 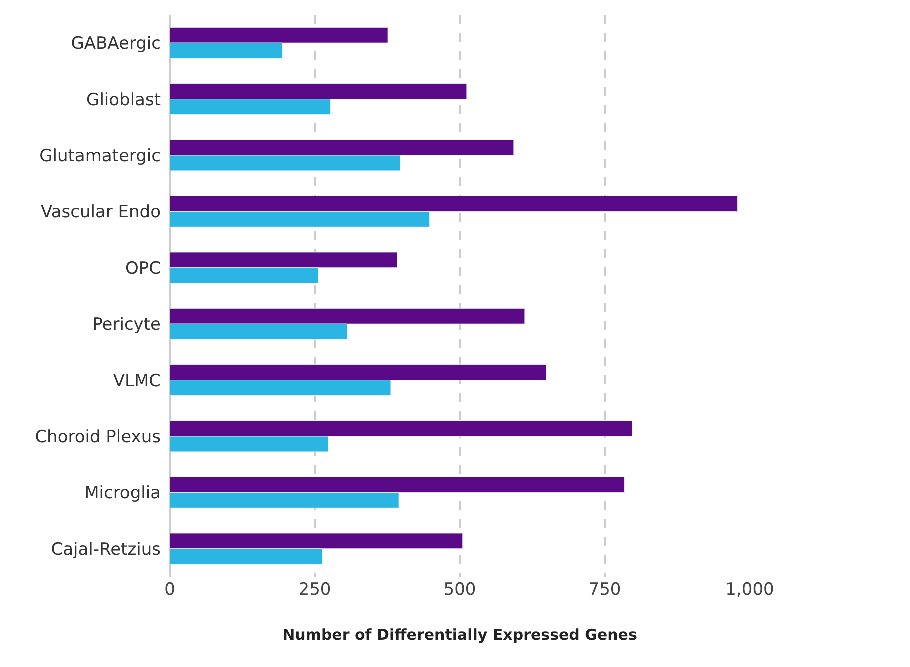 What do you see at coordinates (460, 590) in the screenshot?
I see `x-tick-label: 500` at bounding box center [460, 590].